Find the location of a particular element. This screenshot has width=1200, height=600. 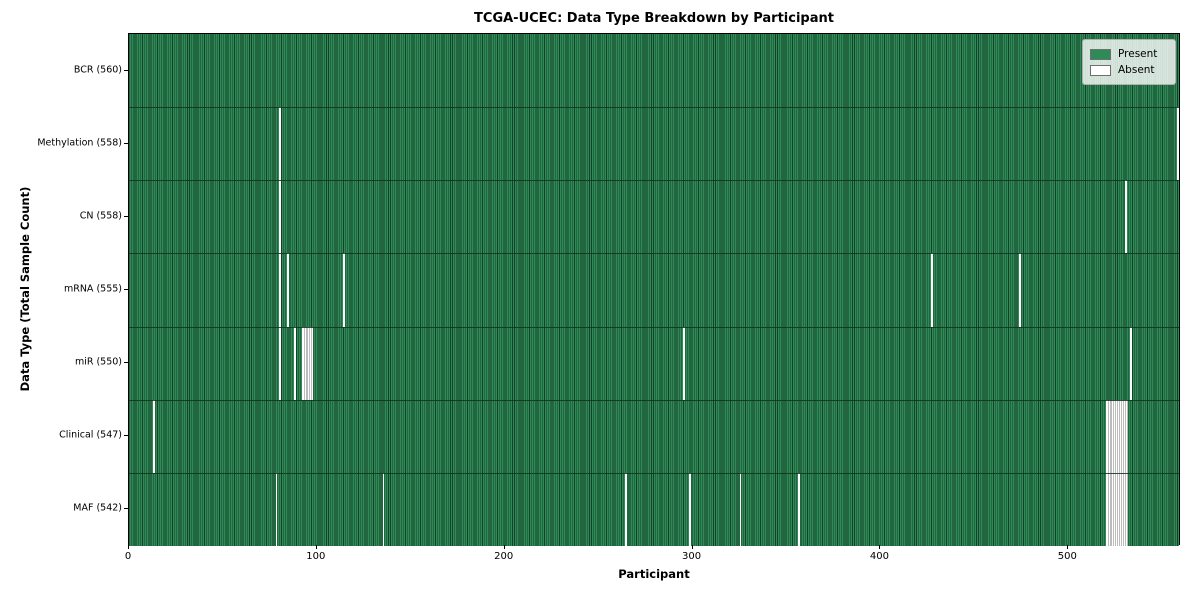

x-tick-label: 0 is located at coordinates (128, 556).